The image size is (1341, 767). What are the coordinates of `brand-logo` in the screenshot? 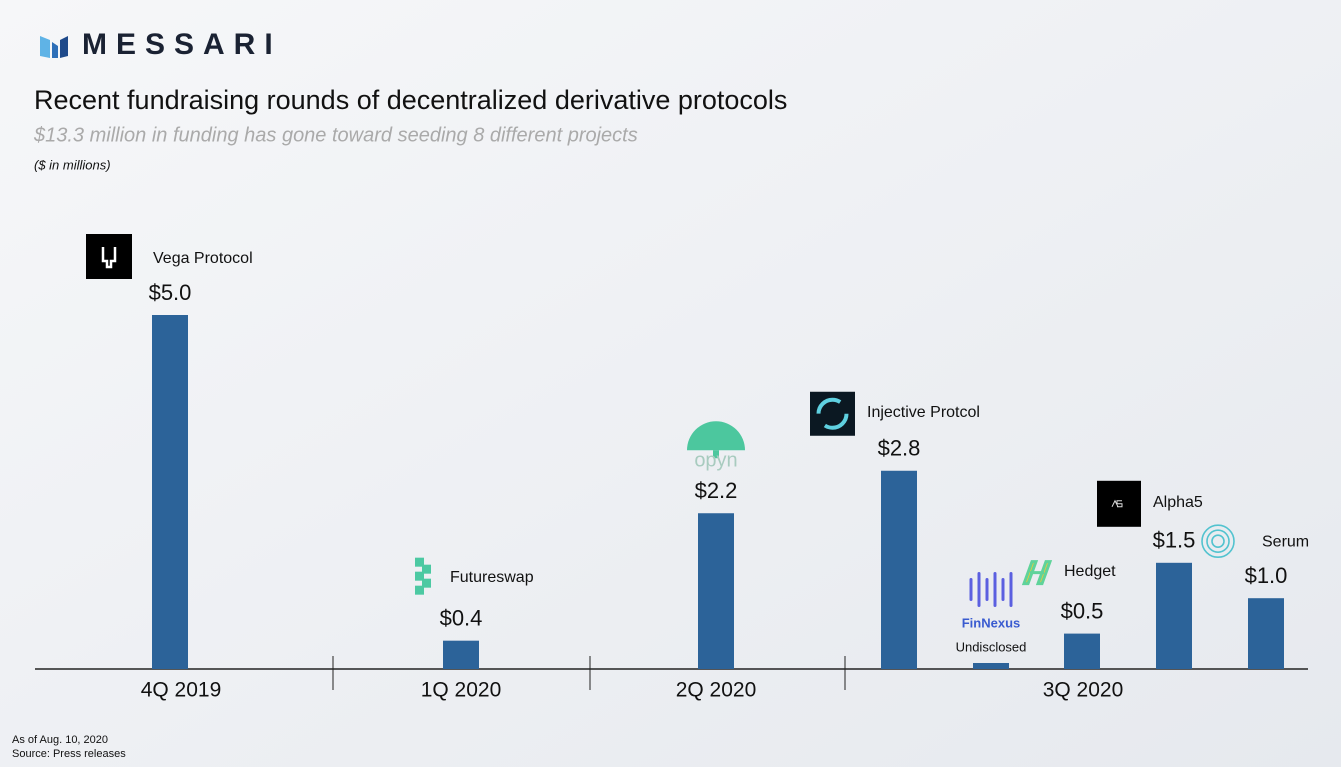 It's located at (54, 47).